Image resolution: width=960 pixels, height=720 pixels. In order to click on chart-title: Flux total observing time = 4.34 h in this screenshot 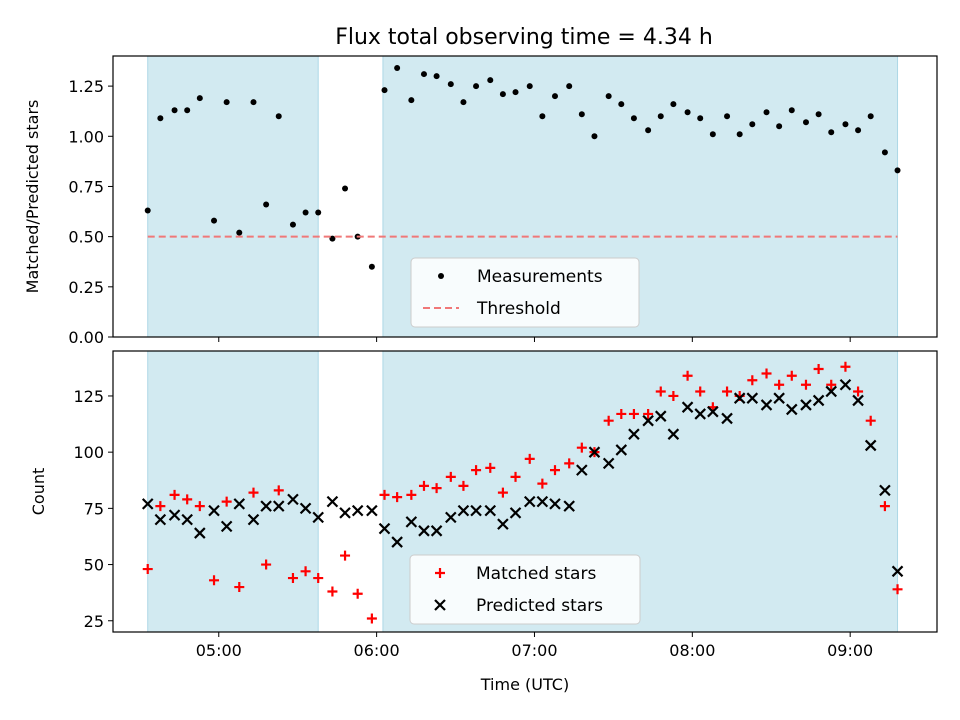, I will do `click(524, 37)`.